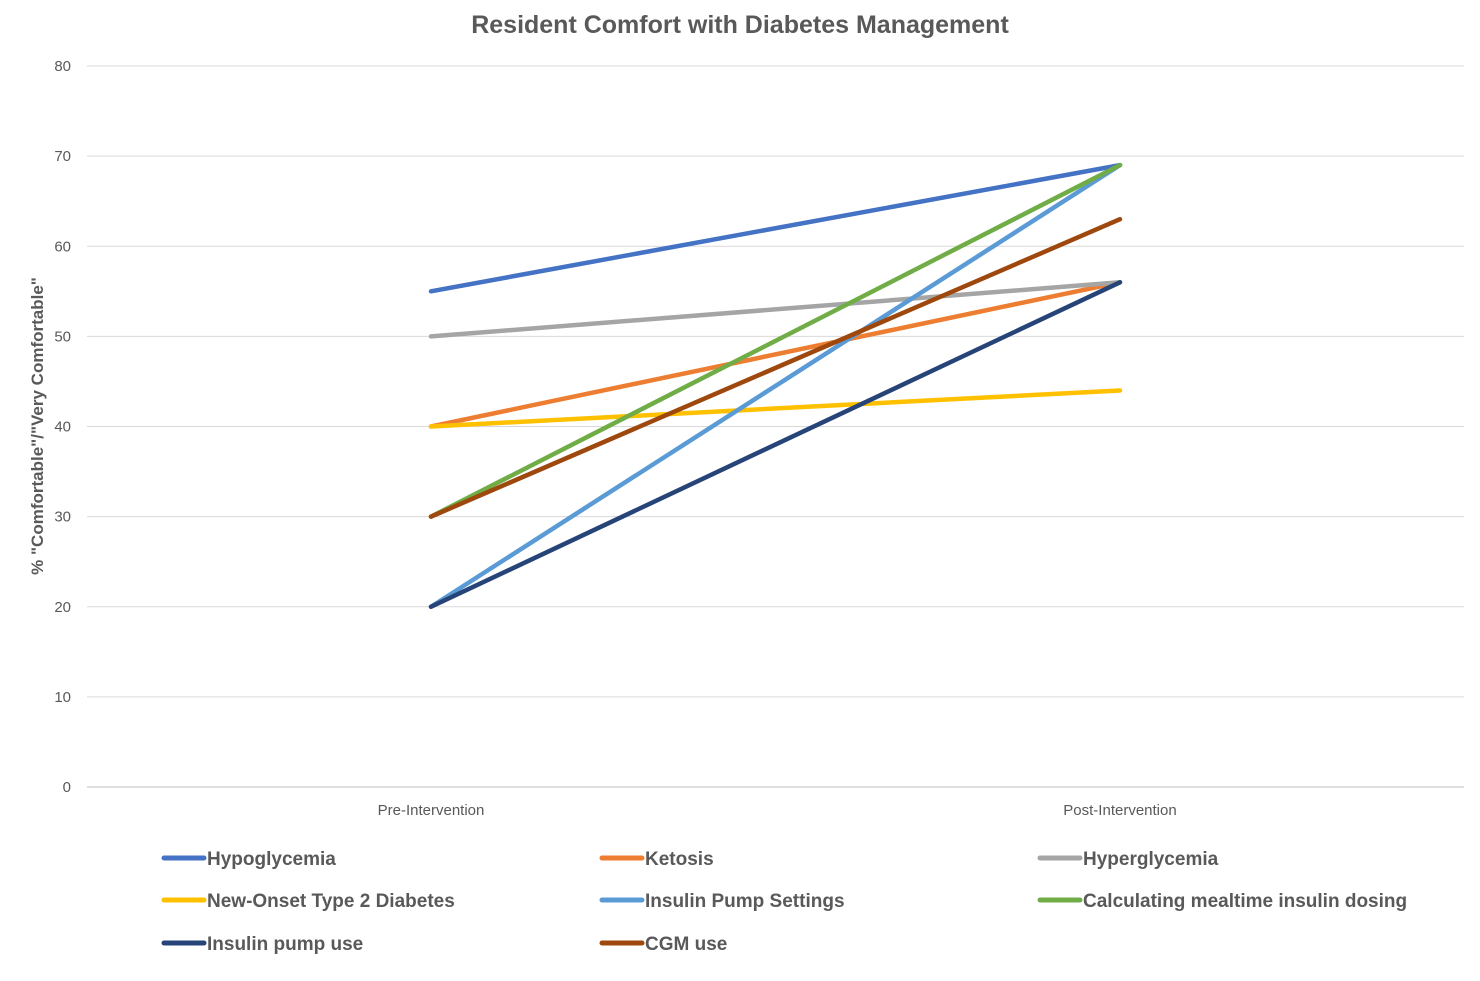 The height and width of the screenshot is (981, 1480). I want to click on y-tick-label: 40, so click(62, 427).